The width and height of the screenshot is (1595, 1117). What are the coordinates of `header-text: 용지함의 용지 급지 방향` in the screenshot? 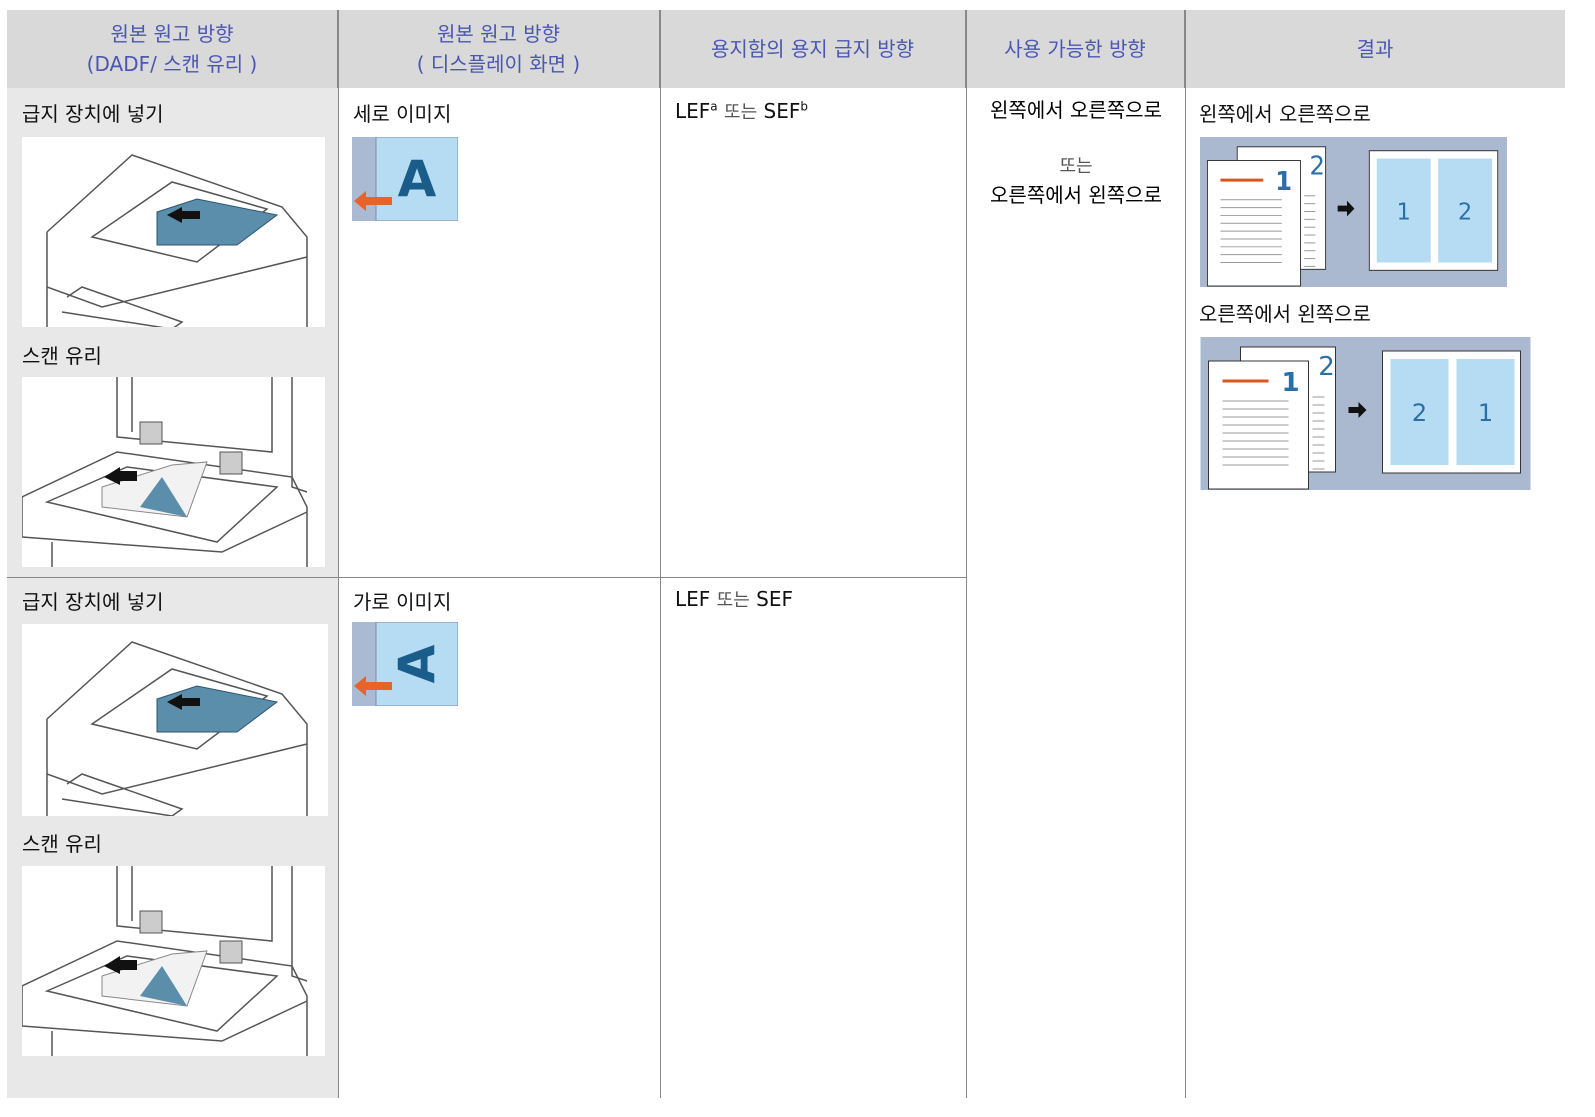 It's located at (812, 49).